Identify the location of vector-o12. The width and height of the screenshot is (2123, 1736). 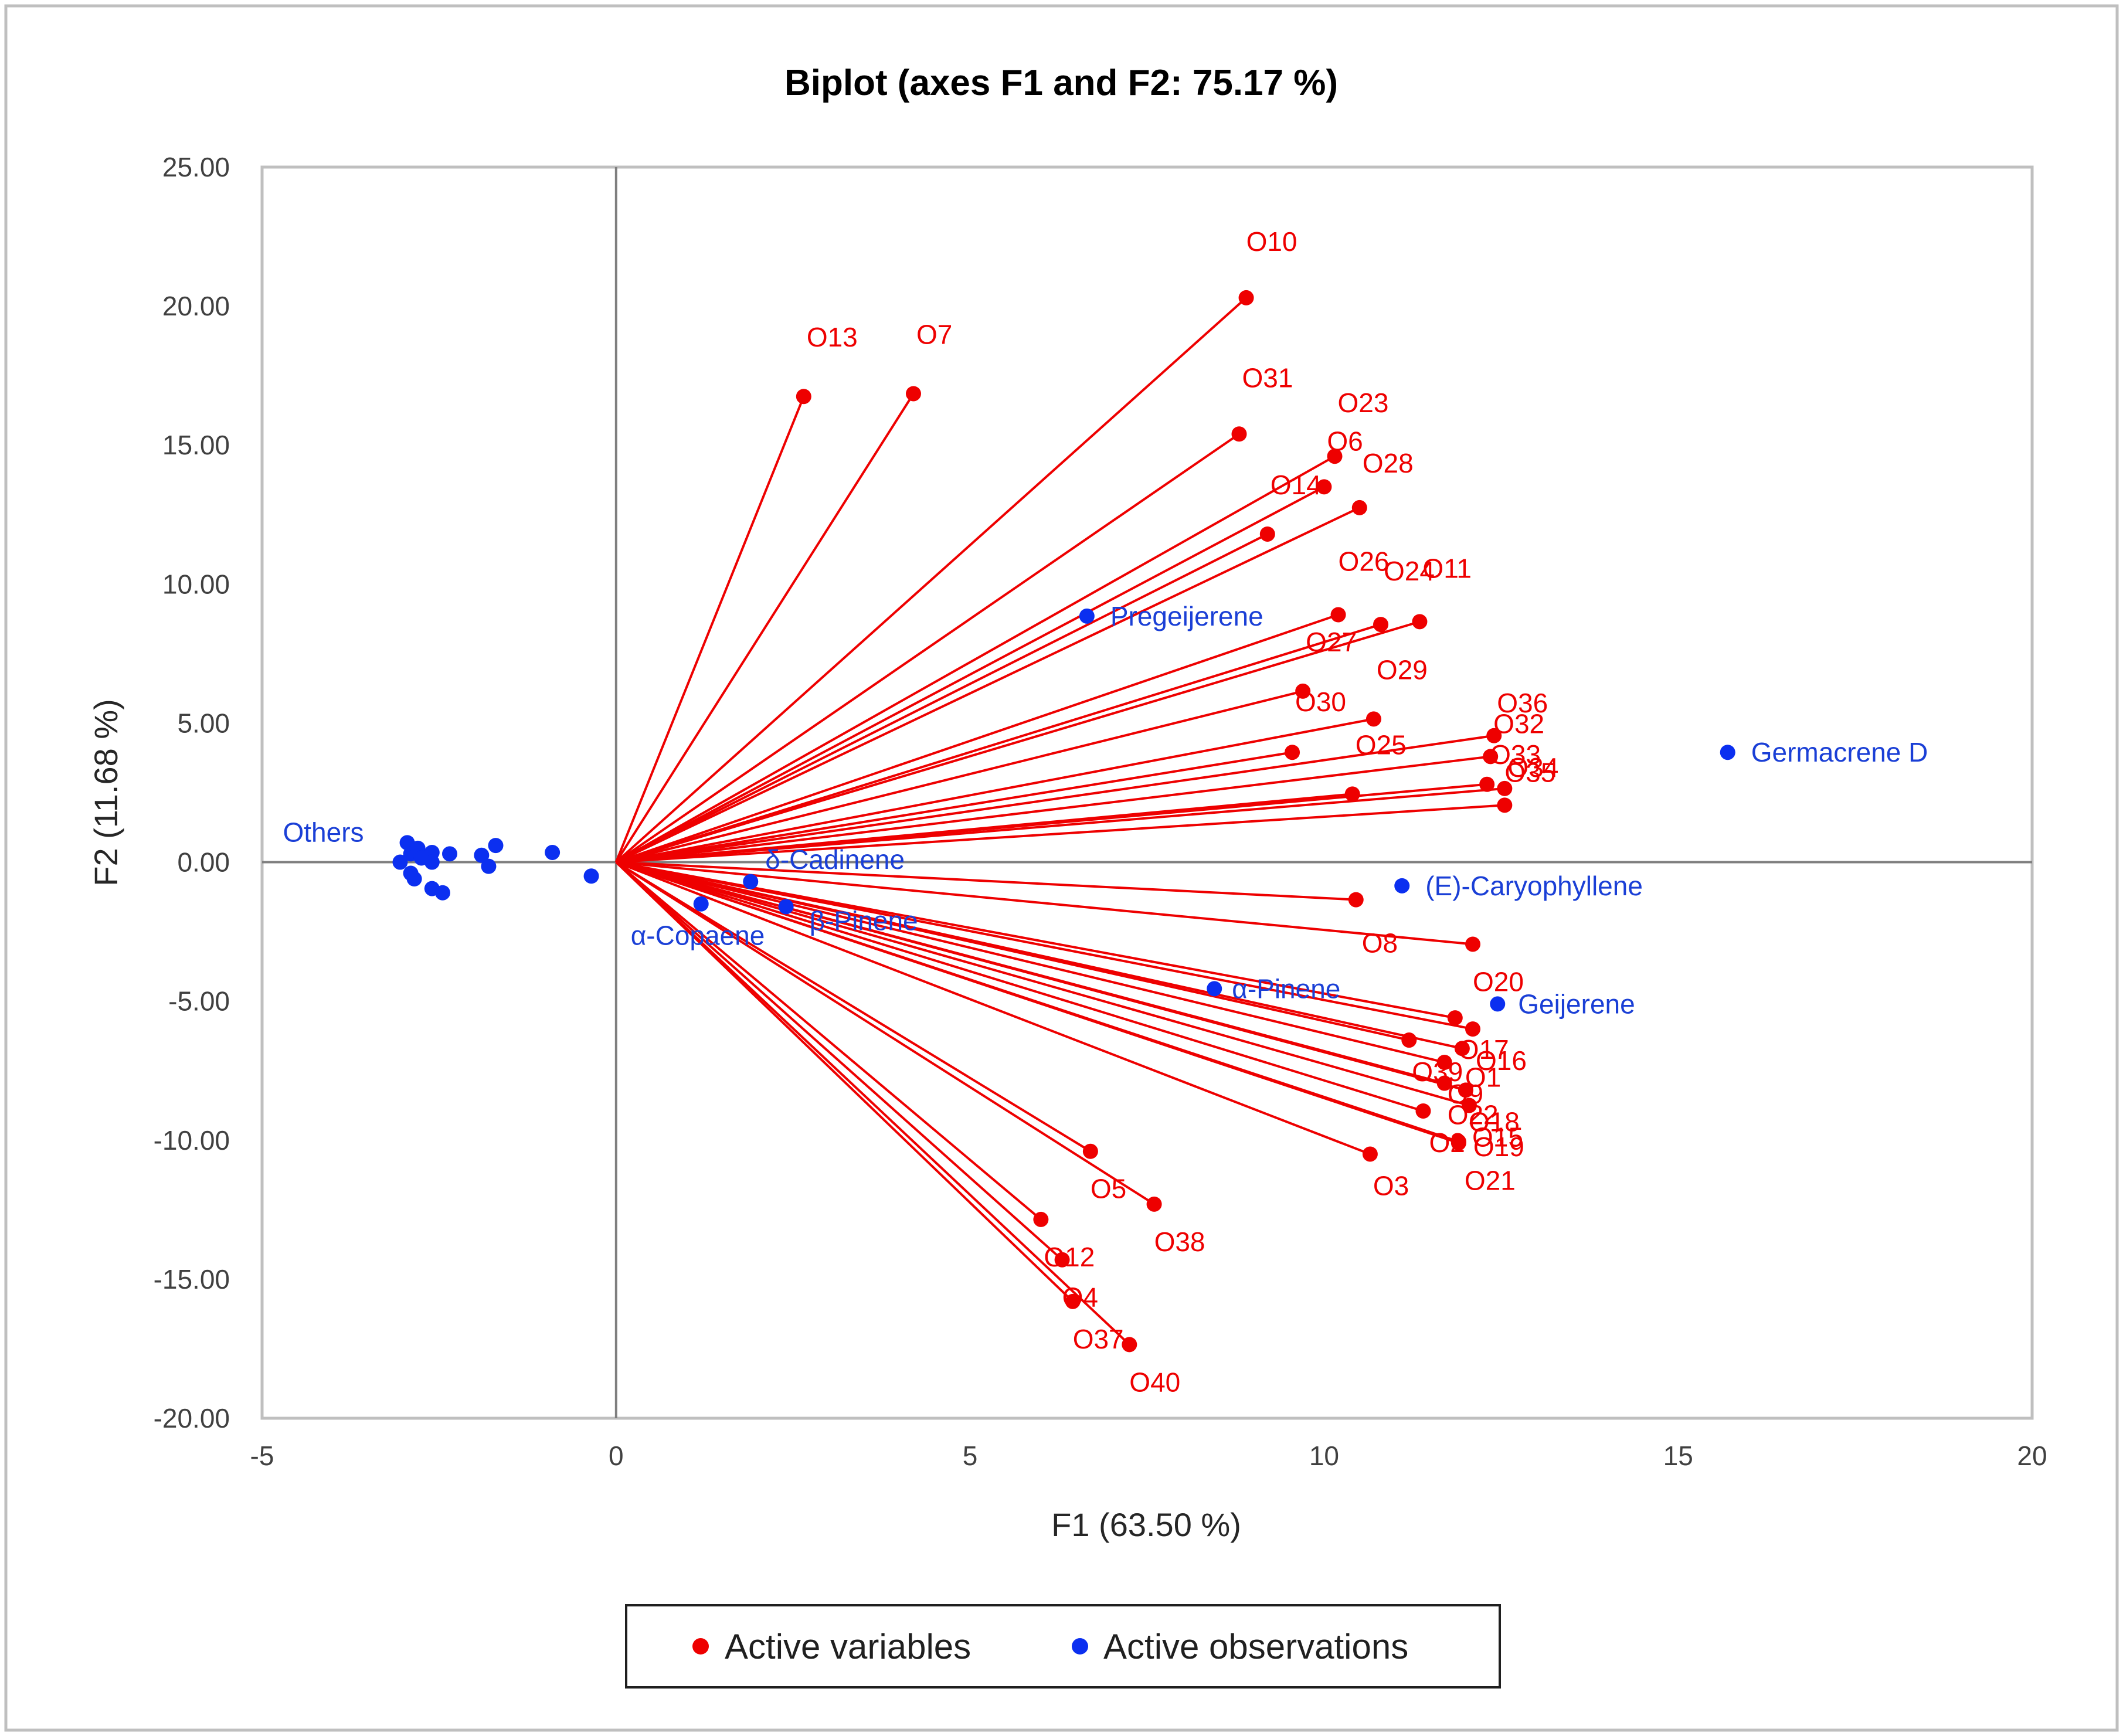
(828, 1041).